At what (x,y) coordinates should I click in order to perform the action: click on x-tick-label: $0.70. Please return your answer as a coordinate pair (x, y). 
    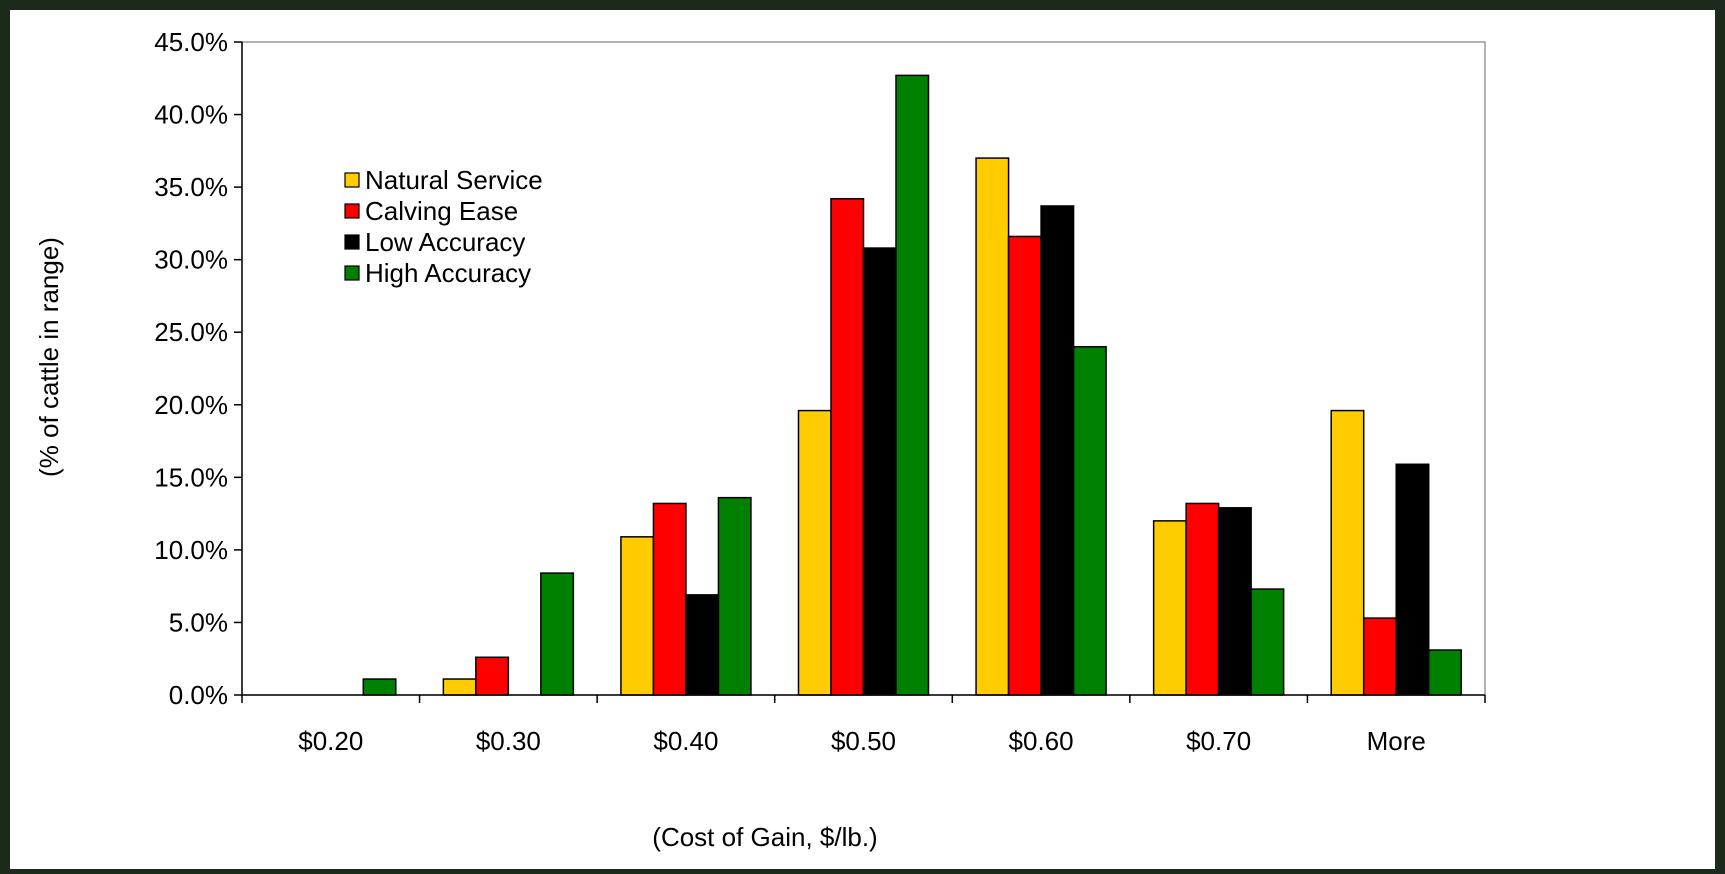
    Looking at the image, I should click on (1218, 741).